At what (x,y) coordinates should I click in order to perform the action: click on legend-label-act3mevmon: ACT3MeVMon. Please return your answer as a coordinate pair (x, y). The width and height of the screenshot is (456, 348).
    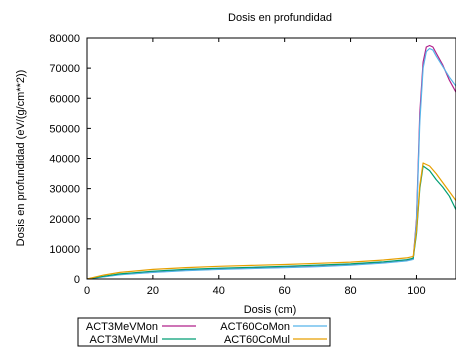
    Looking at the image, I should click on (122, 327).